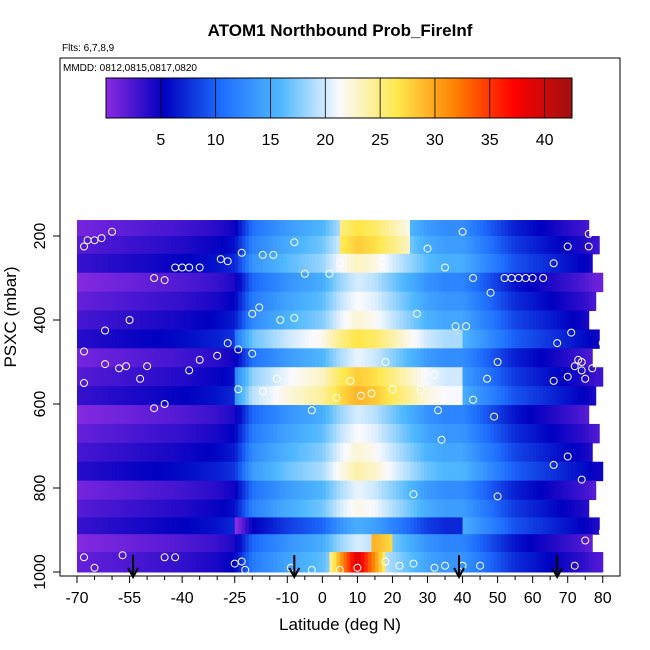 The height and width of the screenshot is (650, 650). What do you see at coordinates (40, 404) in the screenshot?
I see `y-tick-label: 600` at bounding box center [40, 404].